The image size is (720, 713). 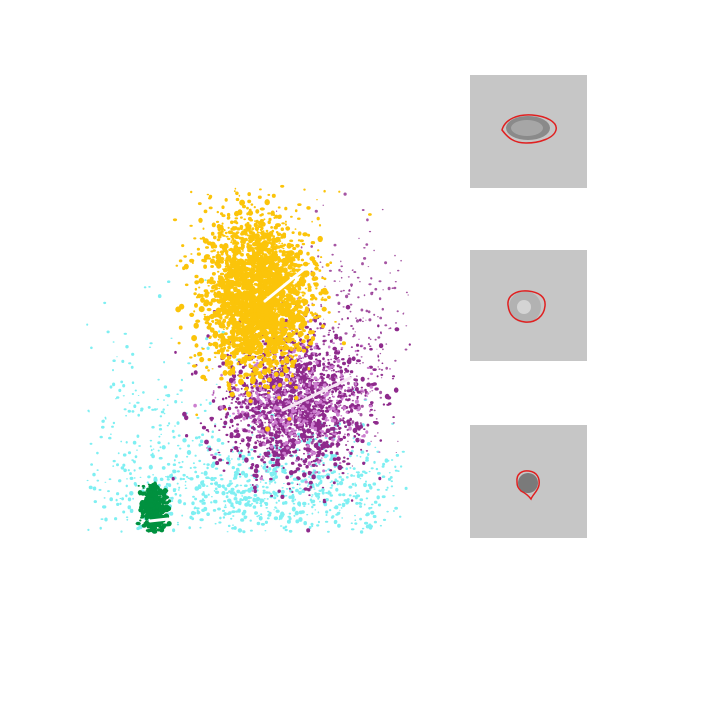 What do you see at coordinates (153, 507) in the screenshot?
I see `green-cluster-points` at bounding box center [153, 507].